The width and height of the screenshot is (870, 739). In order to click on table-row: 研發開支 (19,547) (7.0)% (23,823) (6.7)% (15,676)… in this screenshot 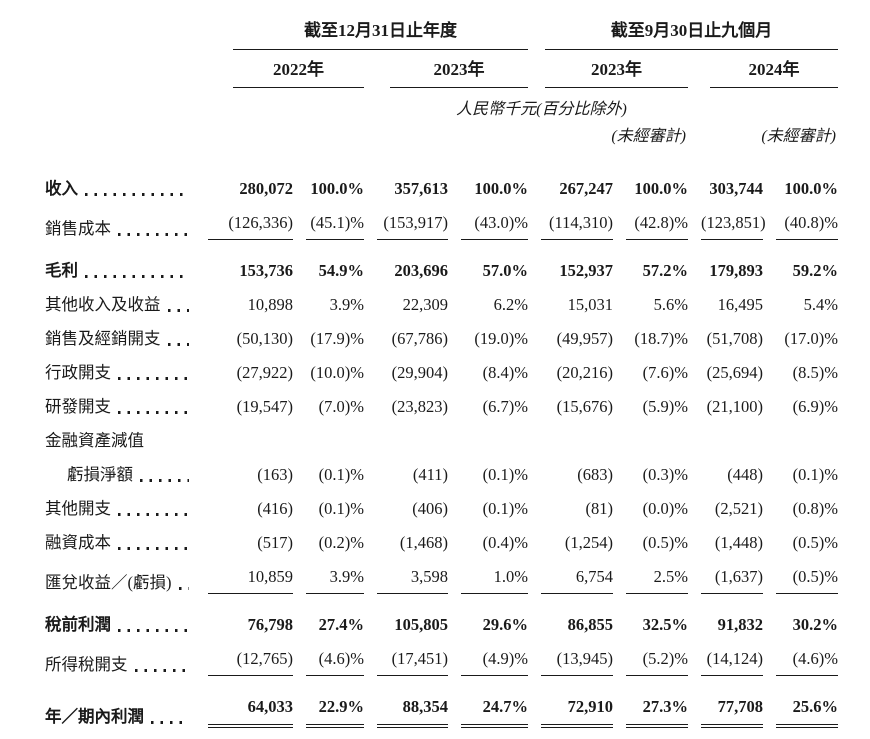, I will do `click(441, 407)`.